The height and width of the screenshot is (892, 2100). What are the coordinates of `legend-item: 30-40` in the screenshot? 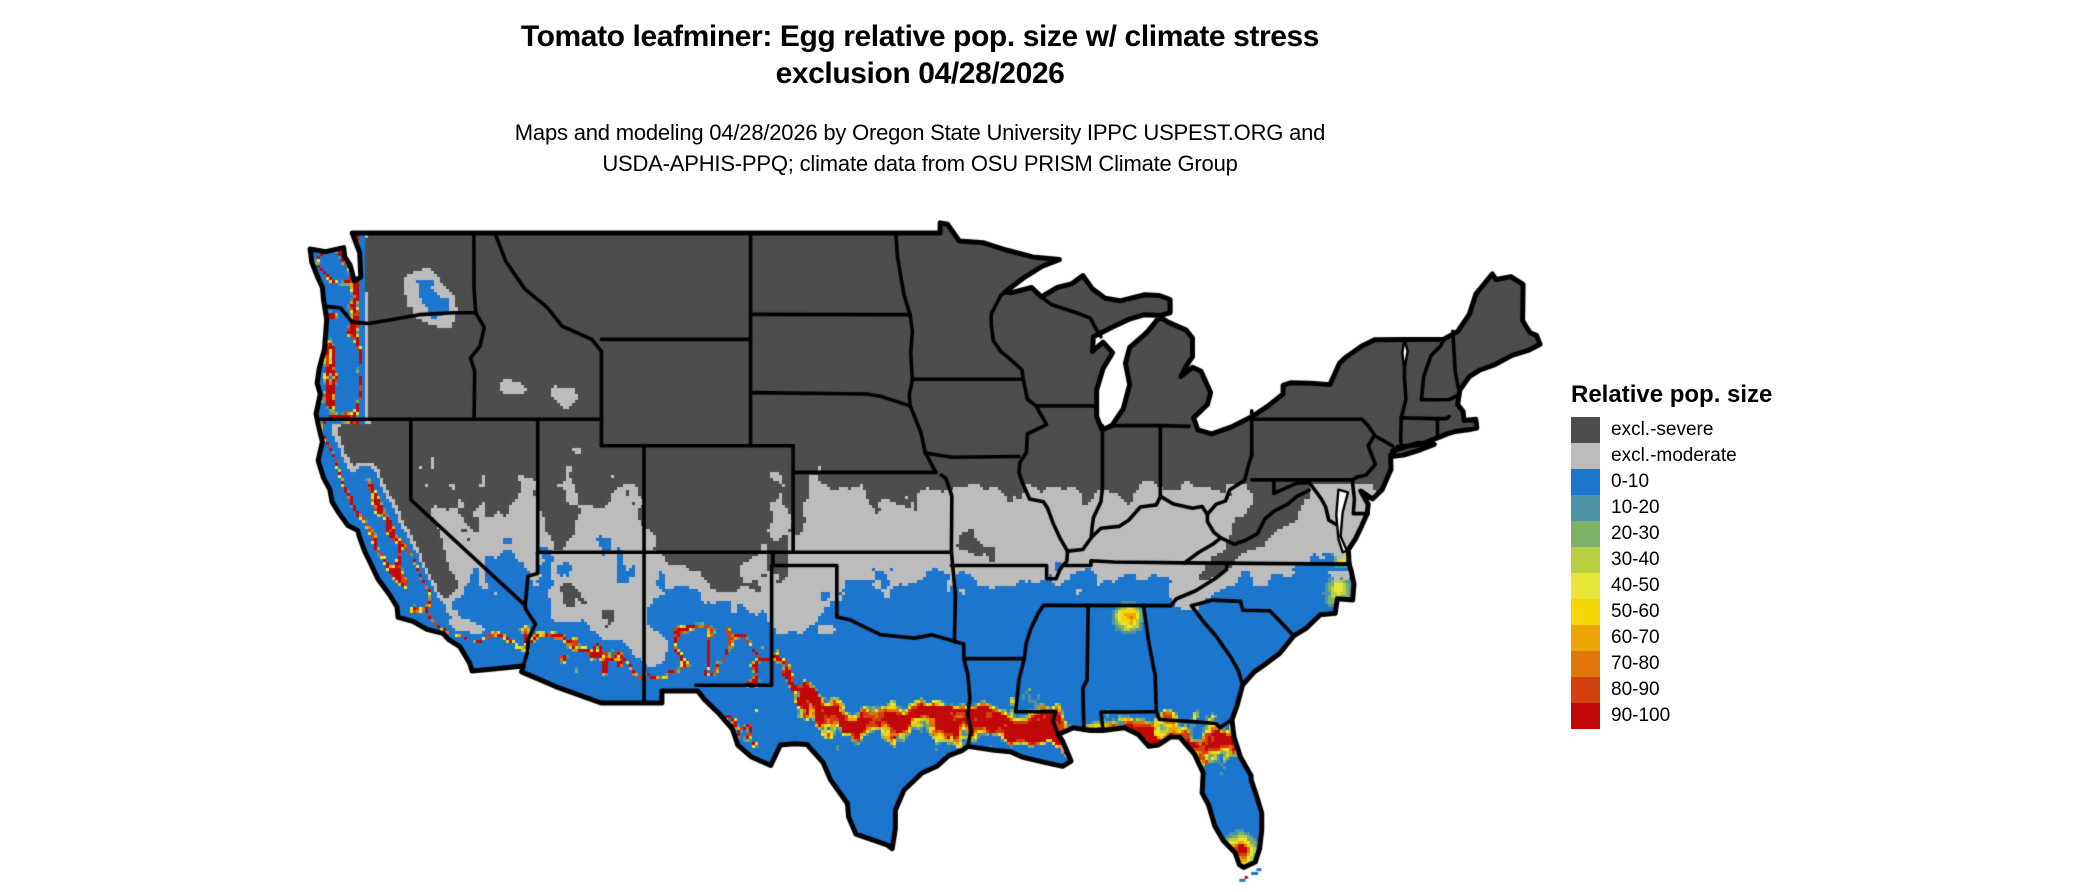 It's located at (1671, 560).